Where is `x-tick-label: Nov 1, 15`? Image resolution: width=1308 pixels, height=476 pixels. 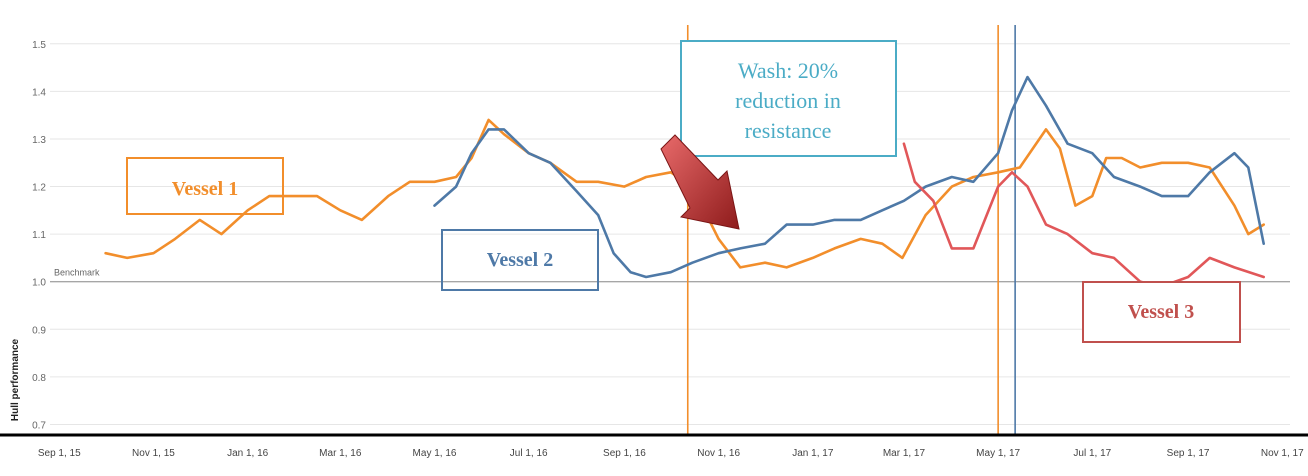
x-tick-label: Nov 1, 15 is located at coordinates (153, 453).